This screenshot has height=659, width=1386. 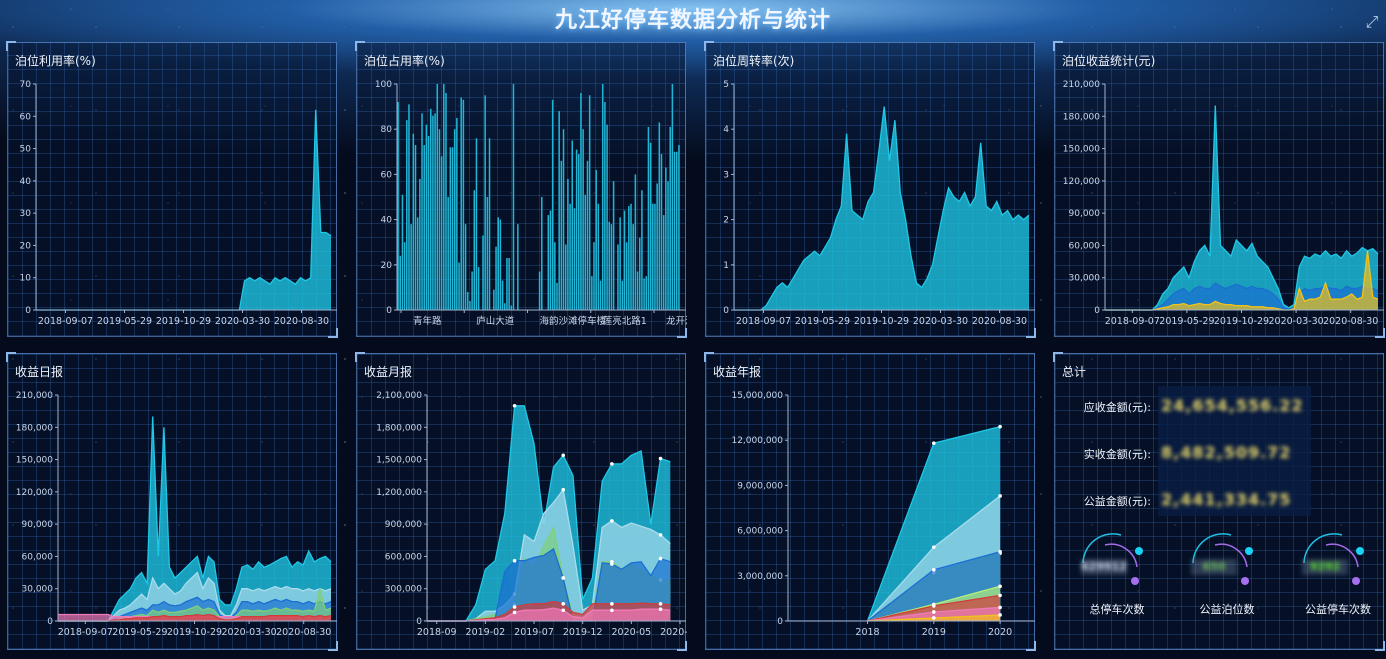 What do you see at coordinates (1085, 214) in the screenshot?
I see `y-tick-label: 90,000` at bounding box center [1085, 214].